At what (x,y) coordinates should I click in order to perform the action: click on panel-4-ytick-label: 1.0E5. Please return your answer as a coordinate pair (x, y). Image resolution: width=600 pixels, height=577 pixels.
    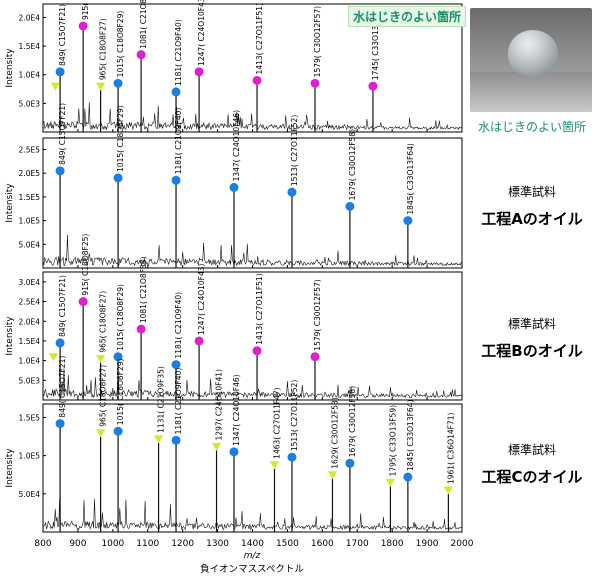
    Looking at the image, I should click on (30, 456).